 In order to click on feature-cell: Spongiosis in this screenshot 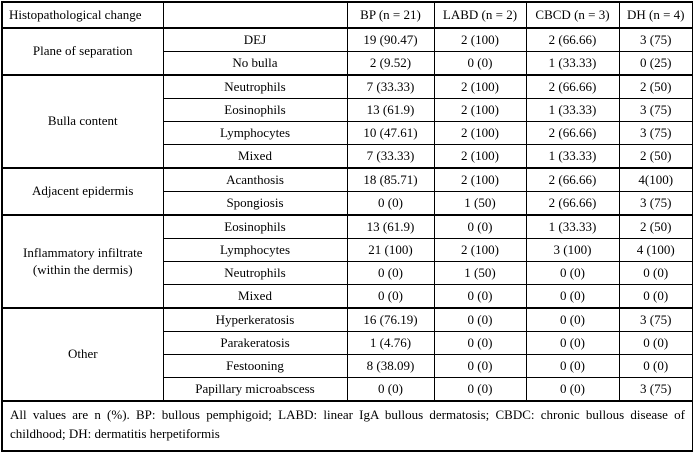, I will do `click(255, 203)`.